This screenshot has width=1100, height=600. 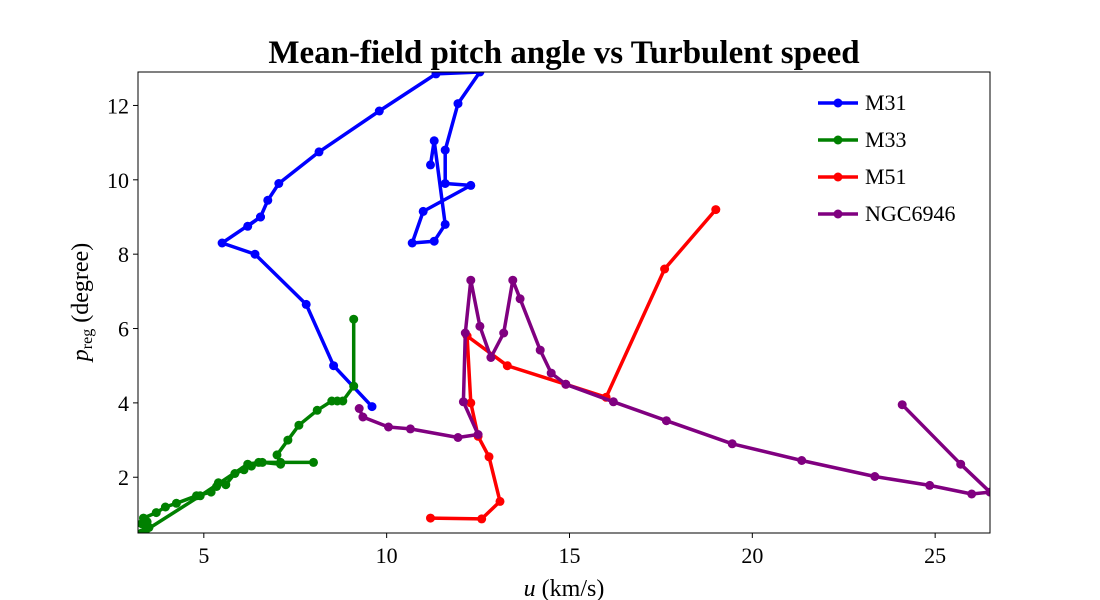 What do you see at coordinates (886, 213) in the screenshot?
I see `legend-item-ngc6946: NGC6946` at bounding box center [886, 213].